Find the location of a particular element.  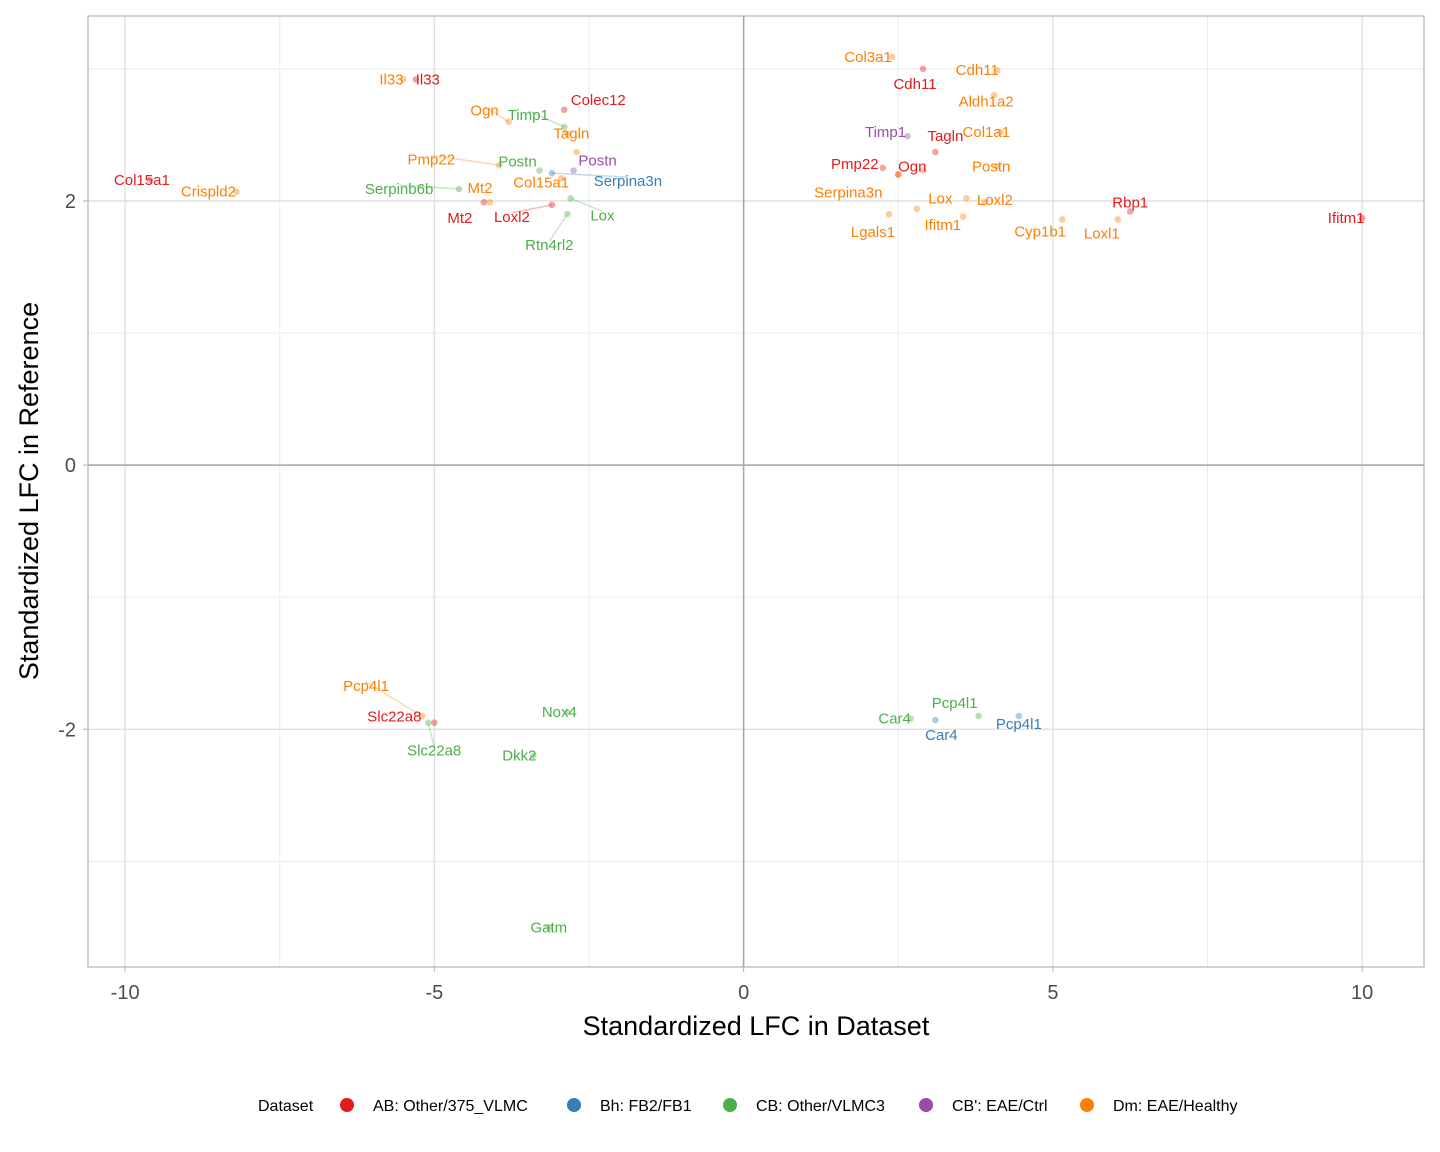

point-label: Slc22a8 is located at coordinates (434, 751).